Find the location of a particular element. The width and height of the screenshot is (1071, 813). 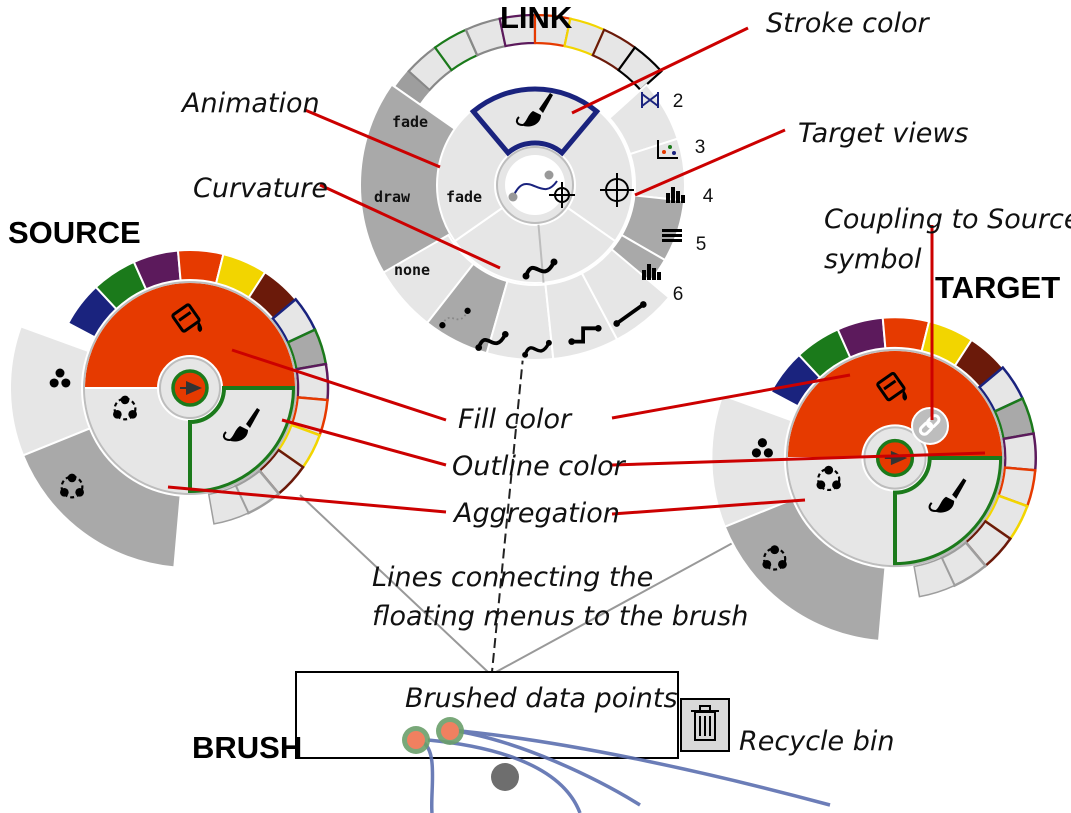

link-chain-icon is located at coordinates (930, 426).